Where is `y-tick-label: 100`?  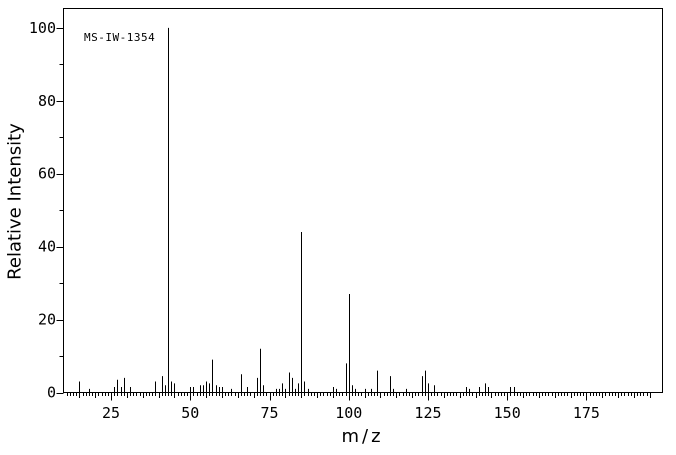 y-tick-label: 100 is located at coordinates (42, 28).